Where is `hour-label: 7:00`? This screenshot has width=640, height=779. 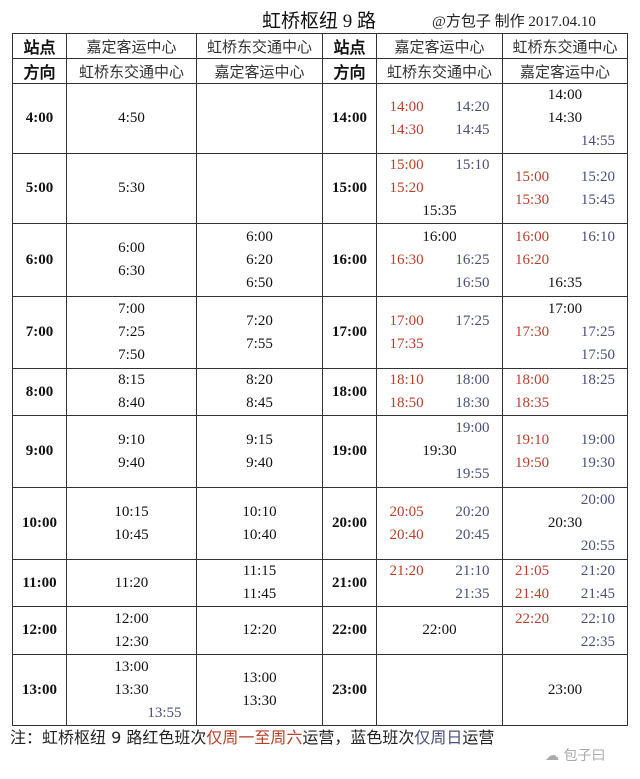 hour-label: 7:00 is located at coordinates (39, 332).